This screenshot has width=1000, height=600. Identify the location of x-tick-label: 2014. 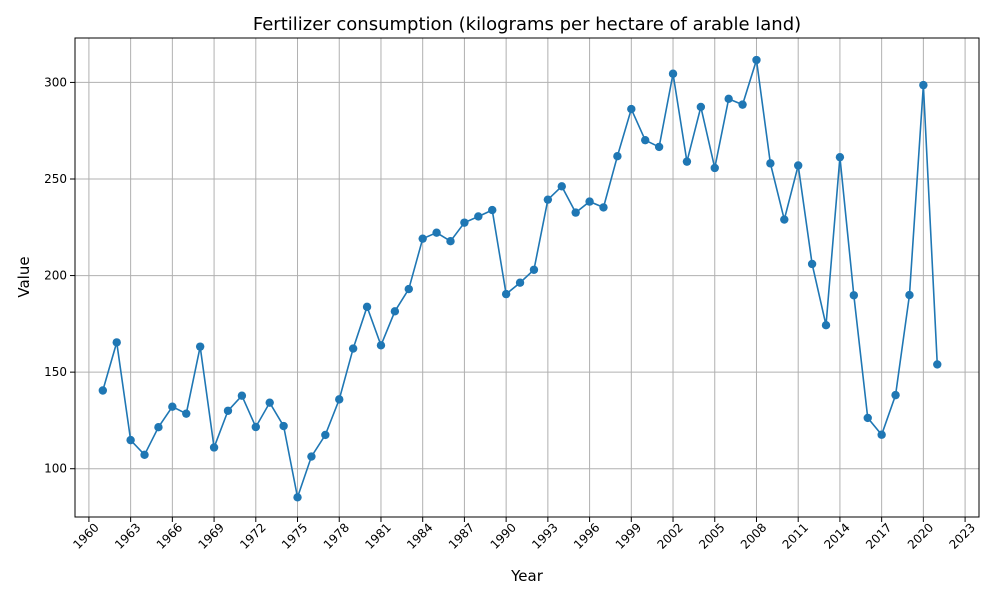
(836, 535).